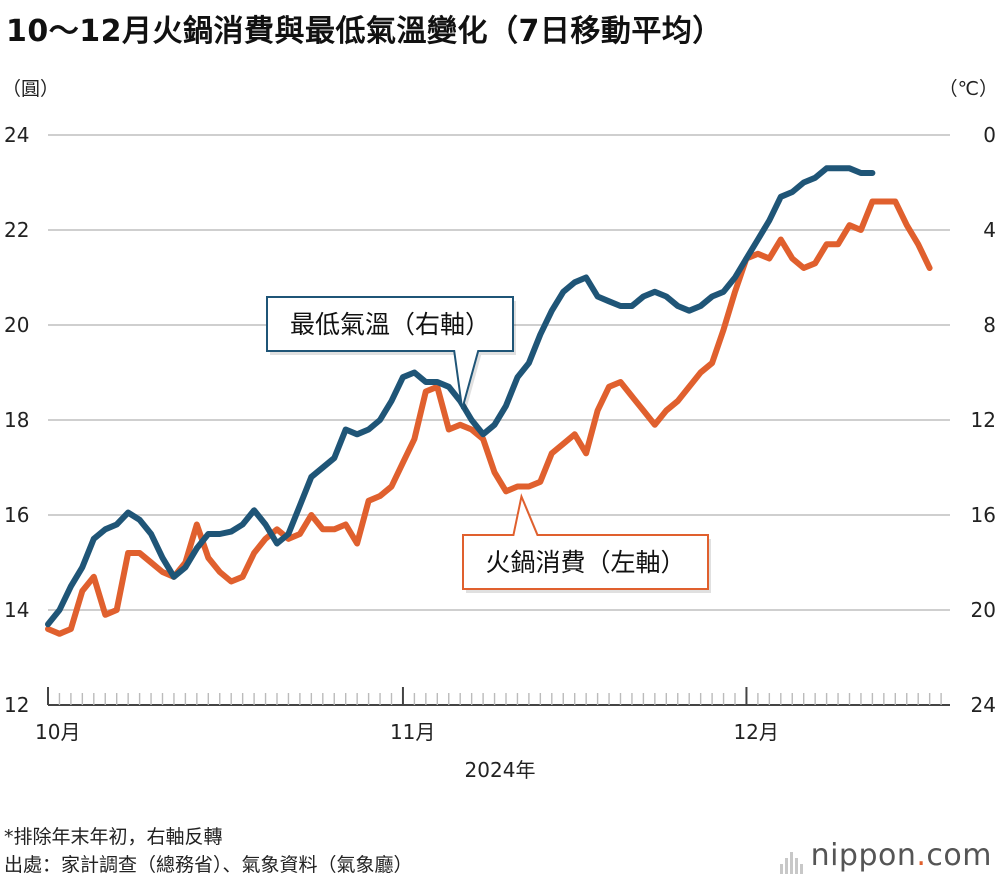  What do you see at coordinates (989, 135) in the screenshot?
I see `right-tick-label: 0` at bounding box center [989, 135].